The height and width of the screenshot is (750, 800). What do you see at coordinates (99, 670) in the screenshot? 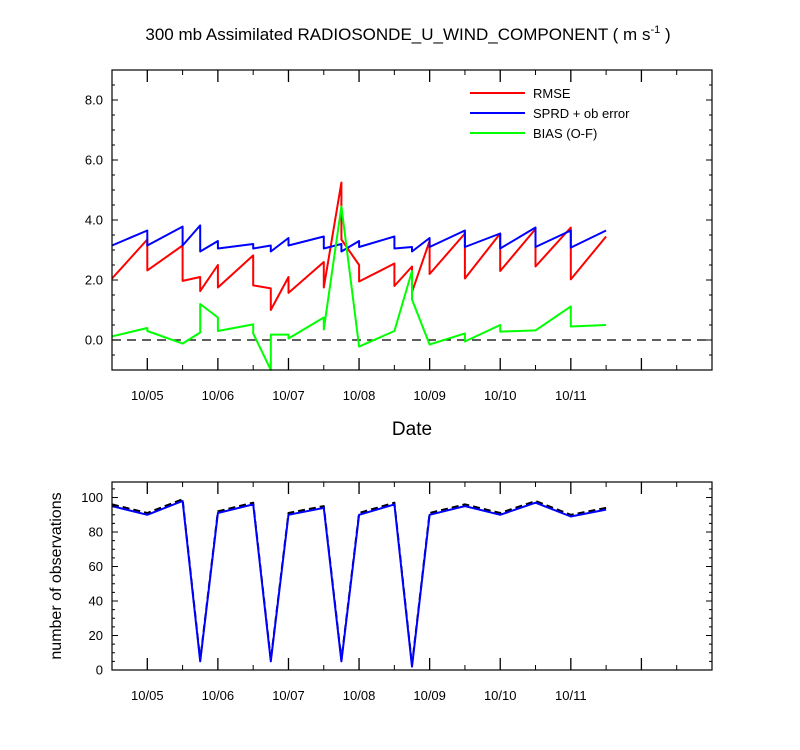
I see `y-tick-label: 0` at bounding box center [99, 670].